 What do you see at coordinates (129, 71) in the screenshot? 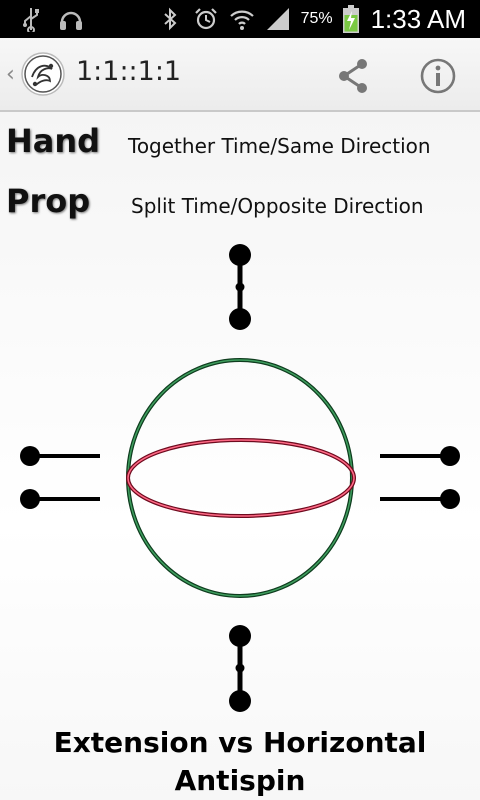
I see `screen-title: 1:1::1:1` at bounding box center [129, 71].